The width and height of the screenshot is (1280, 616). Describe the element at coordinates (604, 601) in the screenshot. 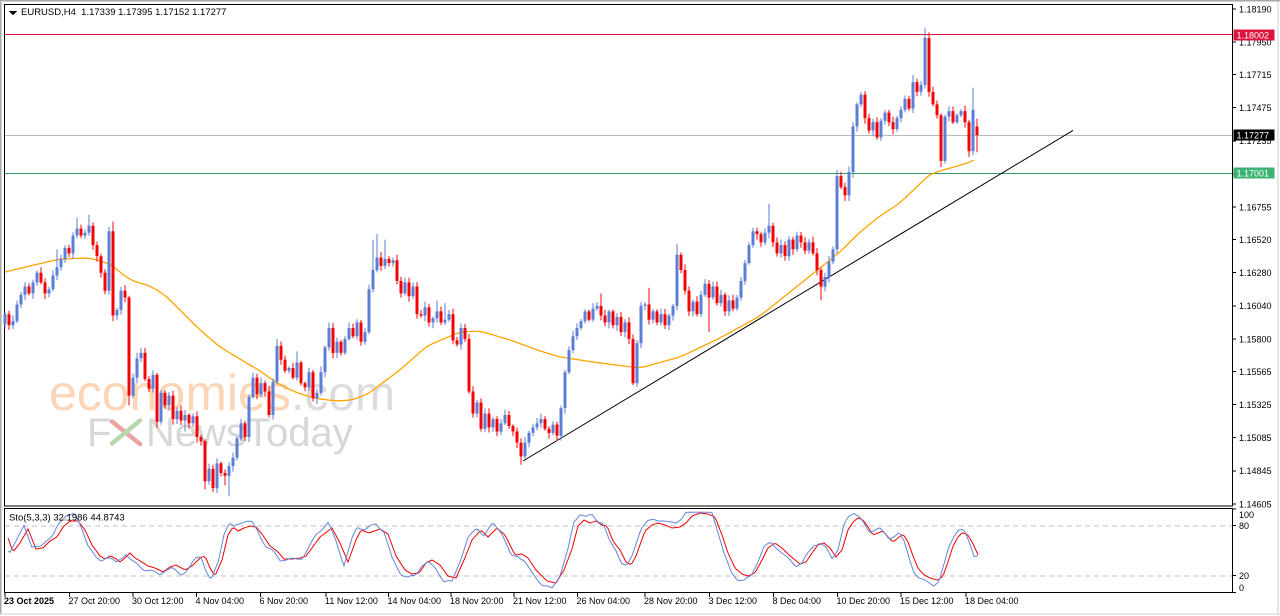

I see `svg-text: 26 Nov 04:00` at that location.